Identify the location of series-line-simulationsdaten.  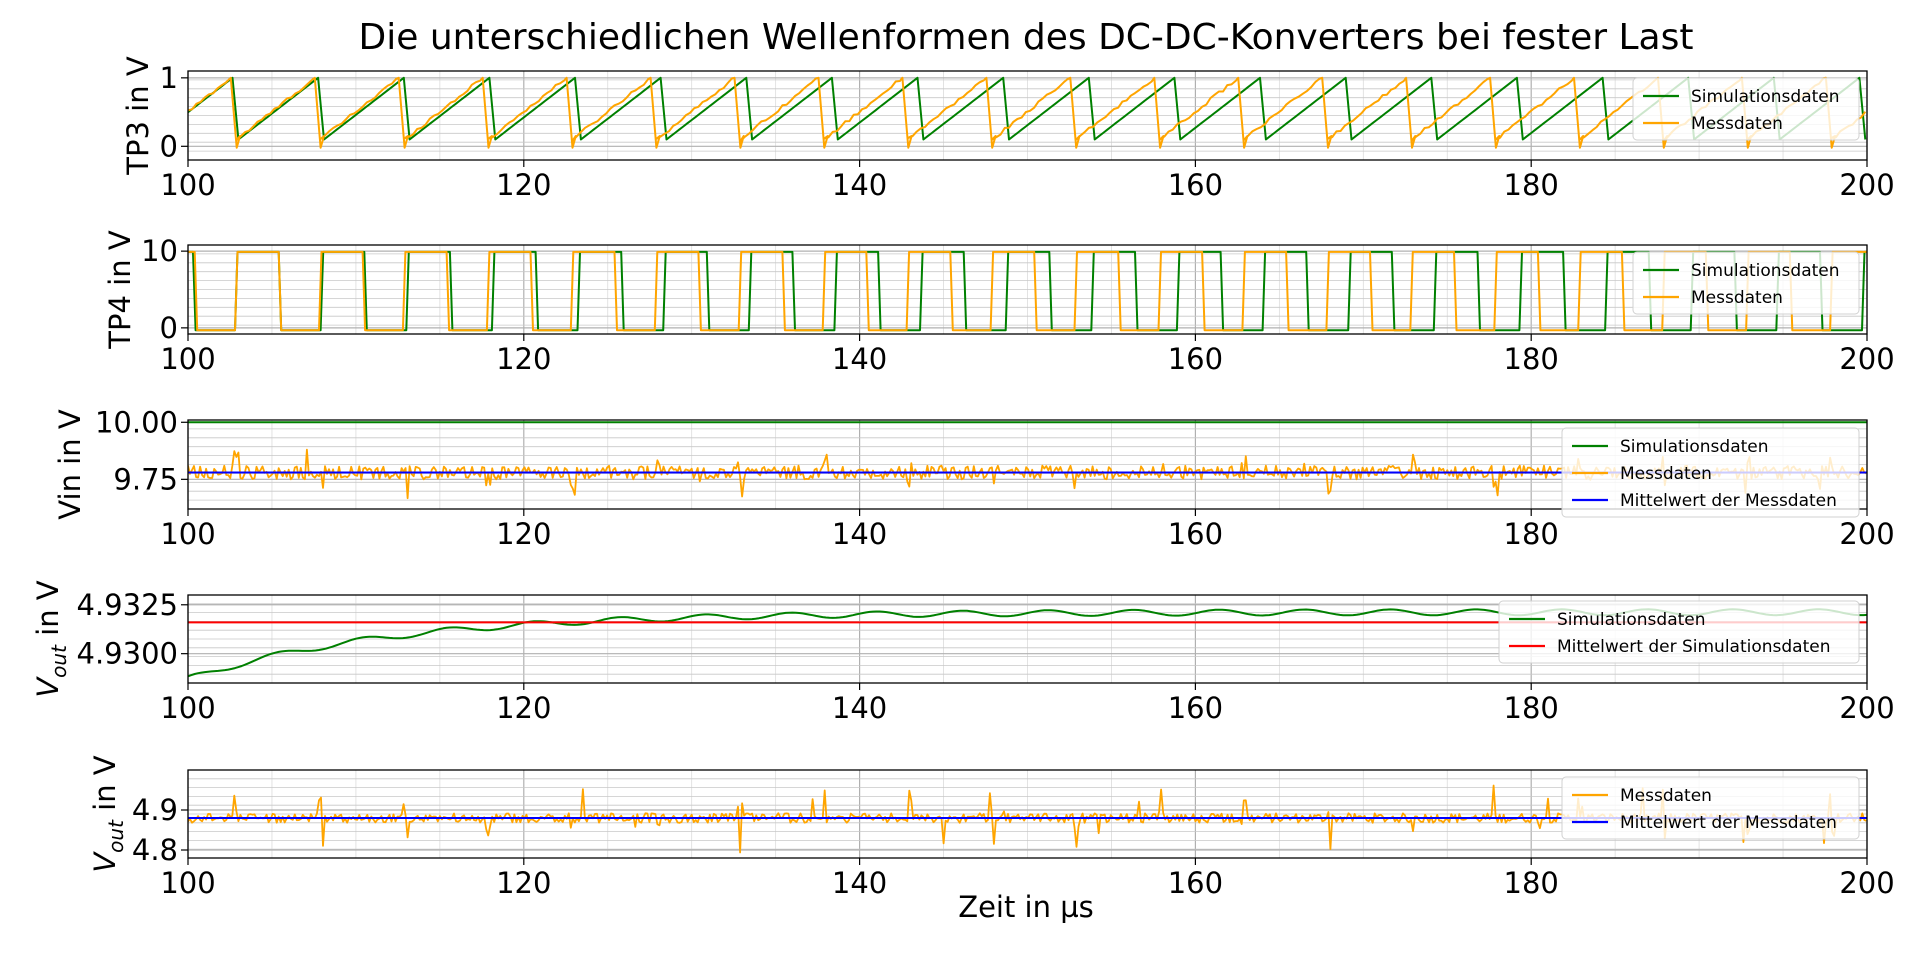
(1027, 108).